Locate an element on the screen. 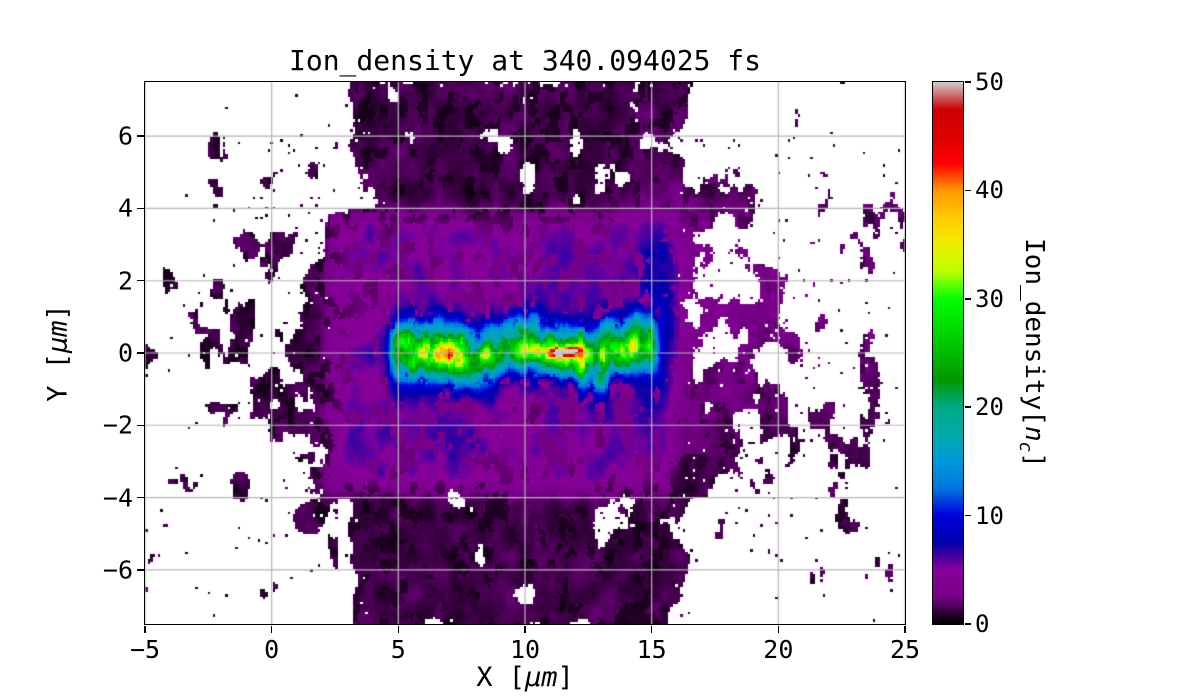 This screenshot has height=700, width=1200. x-axis-label-unit: μm is located at coordinates (541, 677).